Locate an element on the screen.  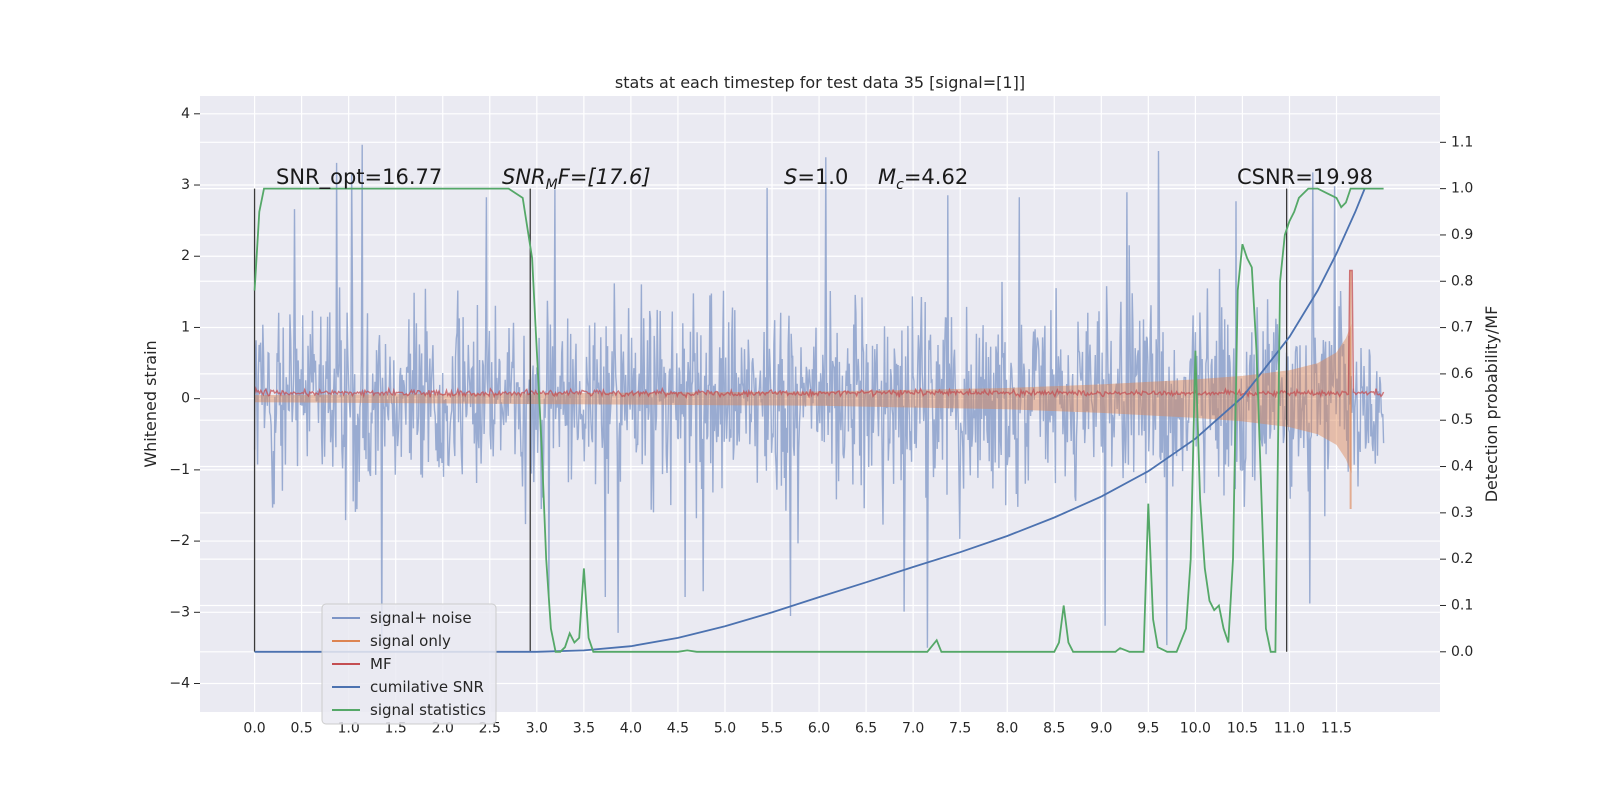
x-tick-label: 11.0 is located at coordinates (1289, 729).